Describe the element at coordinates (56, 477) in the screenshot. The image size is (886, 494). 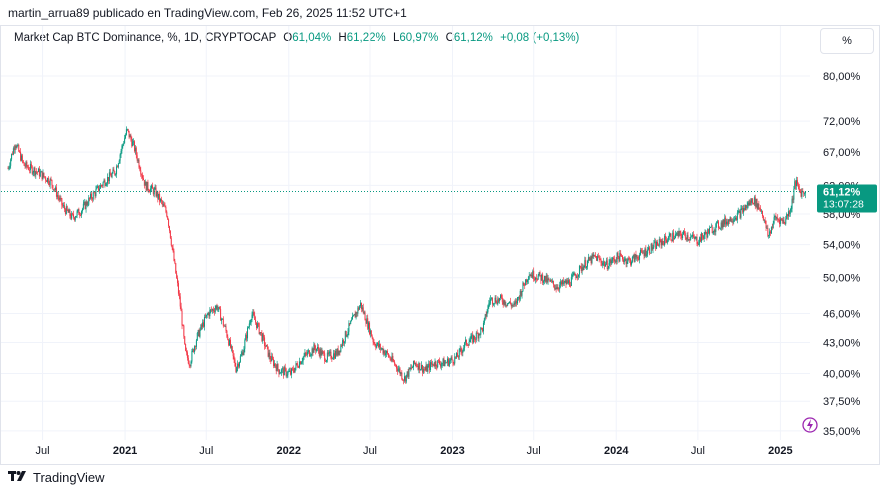
I see `tradingview-footer: TradingView` at that location.